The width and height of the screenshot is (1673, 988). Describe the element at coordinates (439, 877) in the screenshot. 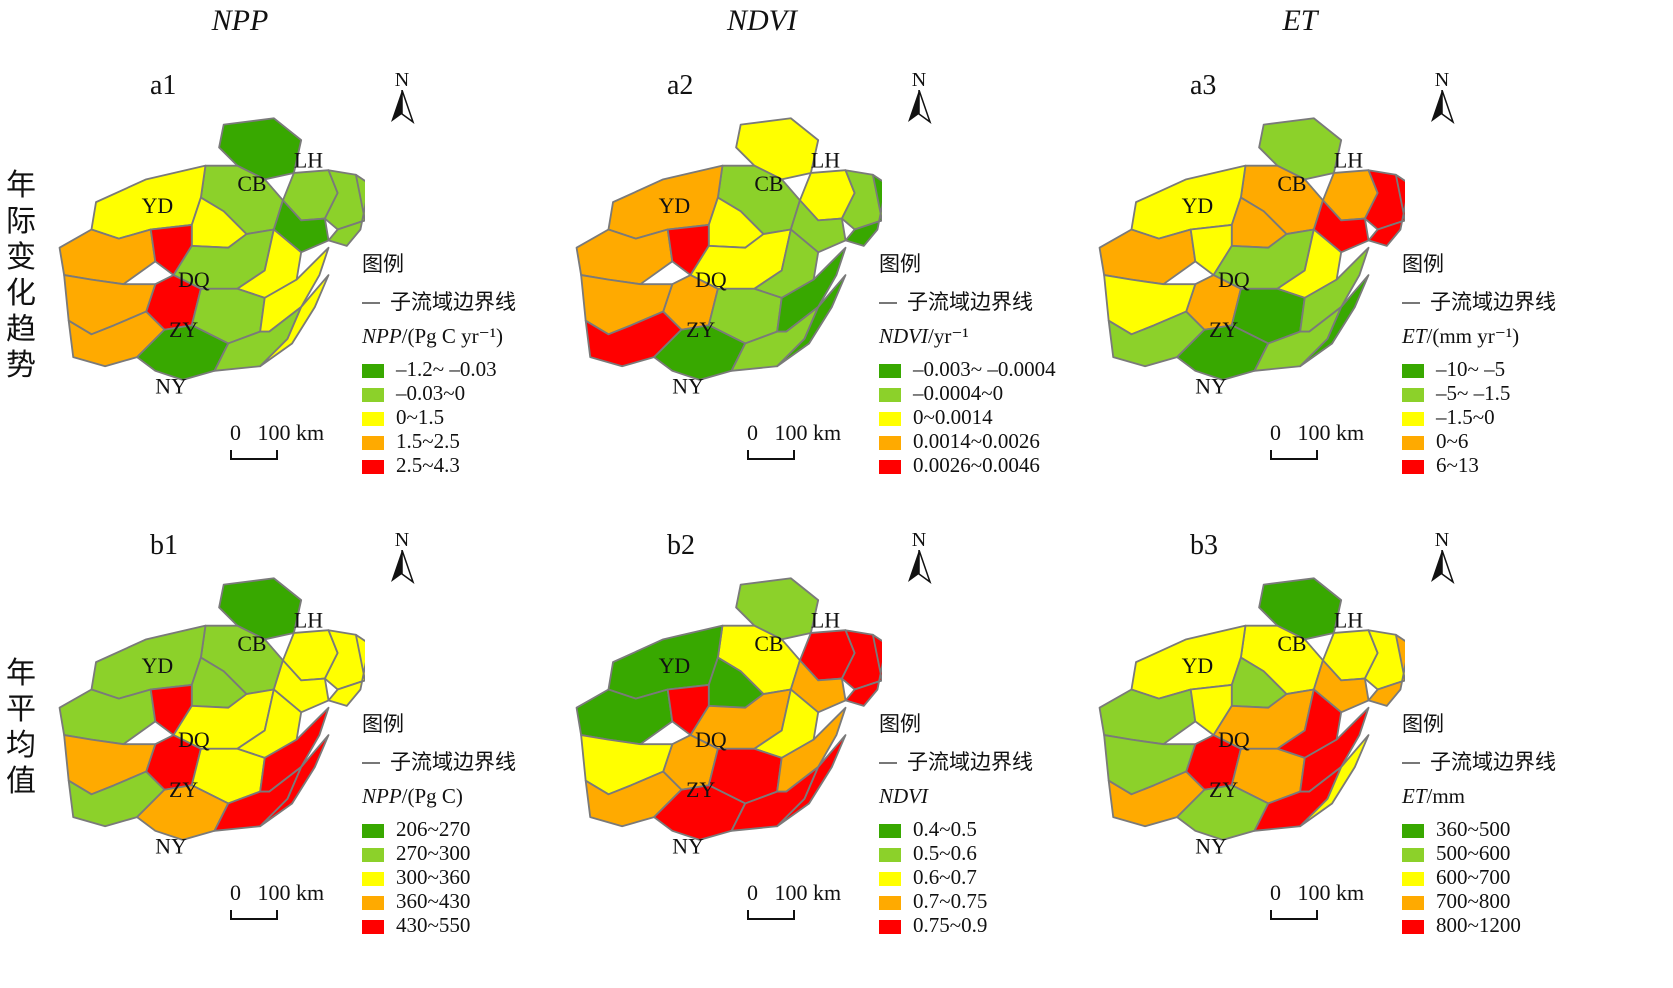

I see `legend-item: 300~360` at that location.